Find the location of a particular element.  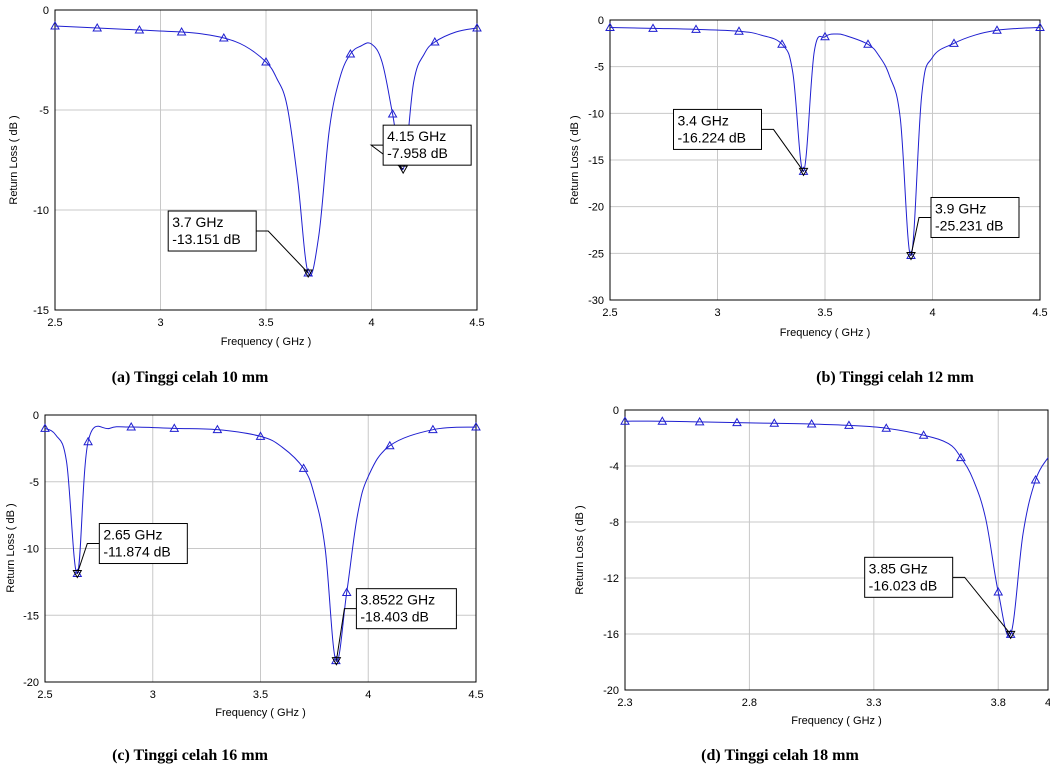

callout-frequency: 3.85 GHz is located at coordinates (898, 568).